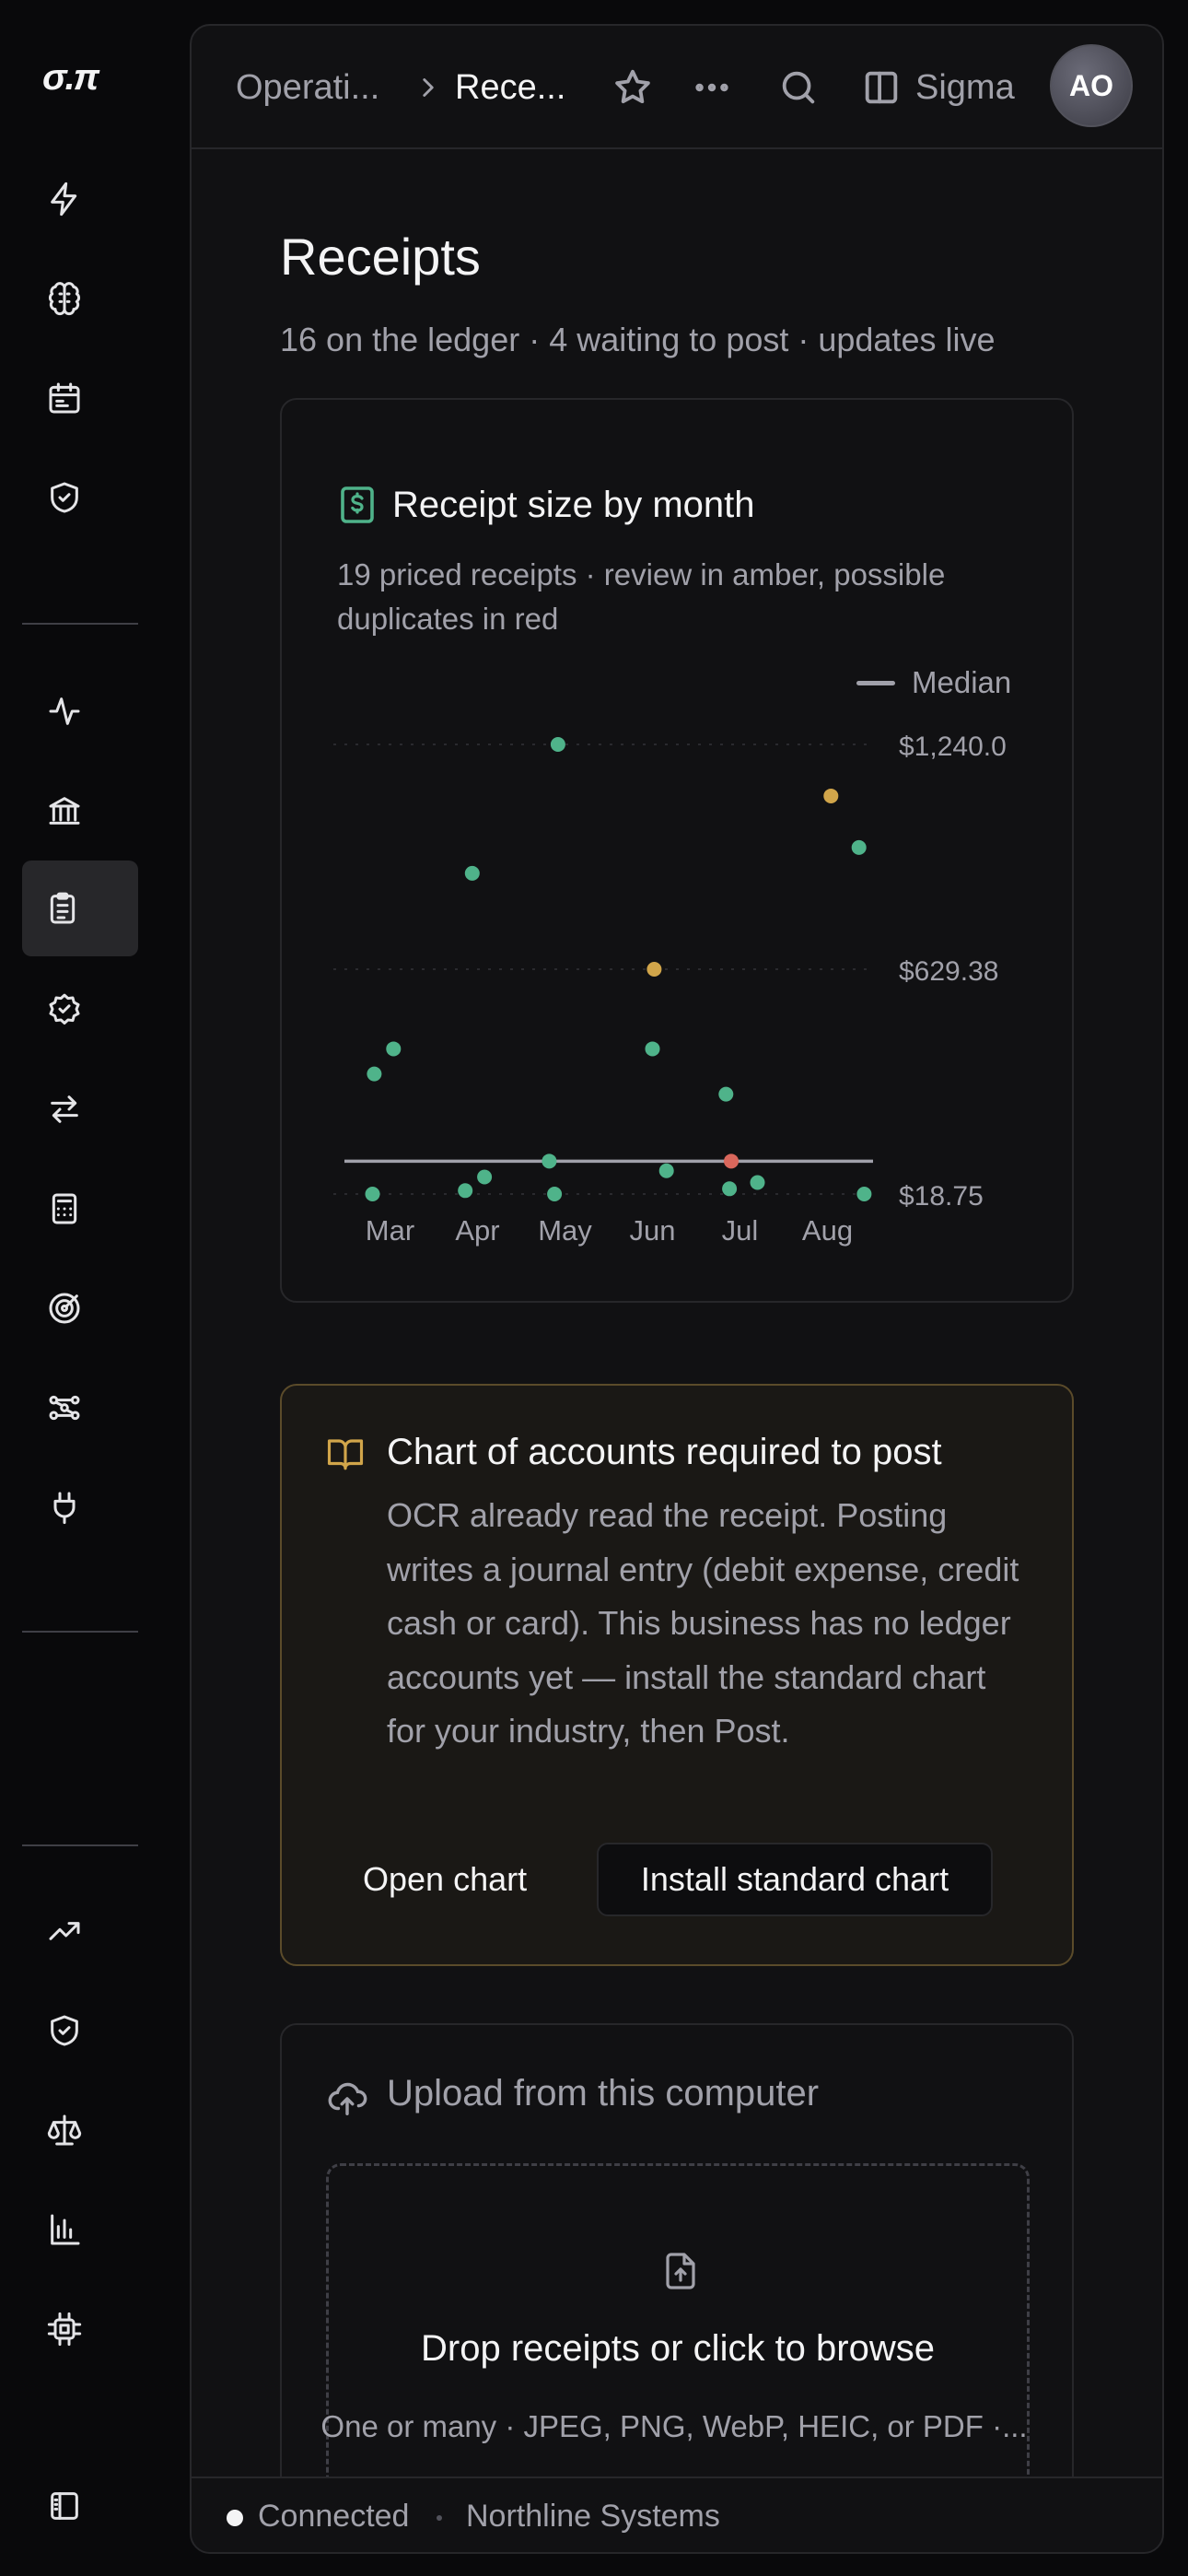 The image size is (1188, 2576). I want to click on page-title: Receipts, so click(380, 257).